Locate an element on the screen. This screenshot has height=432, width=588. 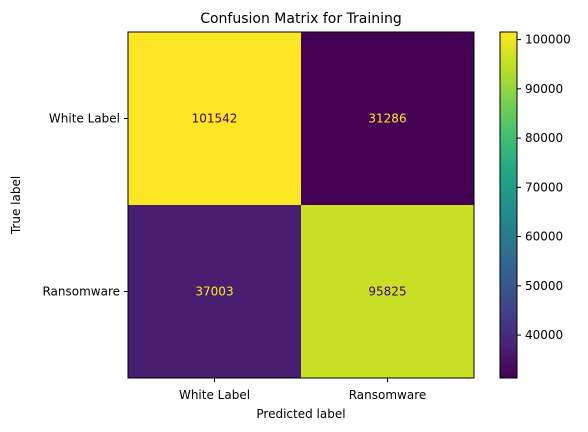
y-tick-label: Ransomware is located at coordinates (81, 292).